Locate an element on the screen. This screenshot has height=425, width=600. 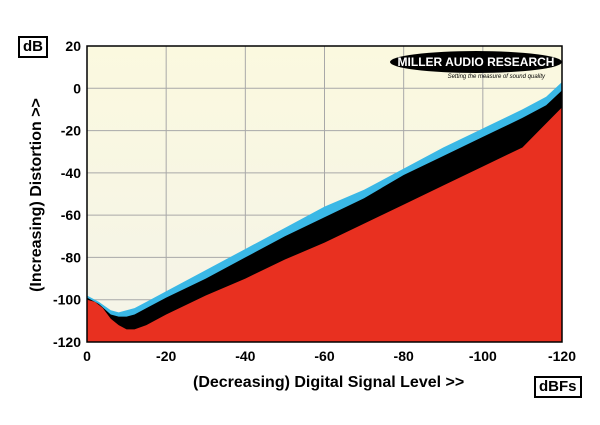
y-tick-label-3: -40 is located at coordinates (71, 173).